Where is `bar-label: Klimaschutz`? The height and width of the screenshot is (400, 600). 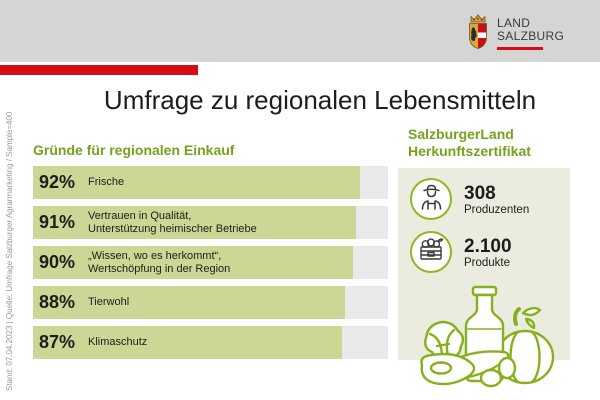 bar-label: Klimaschutz is located at coordinates (118, 342).